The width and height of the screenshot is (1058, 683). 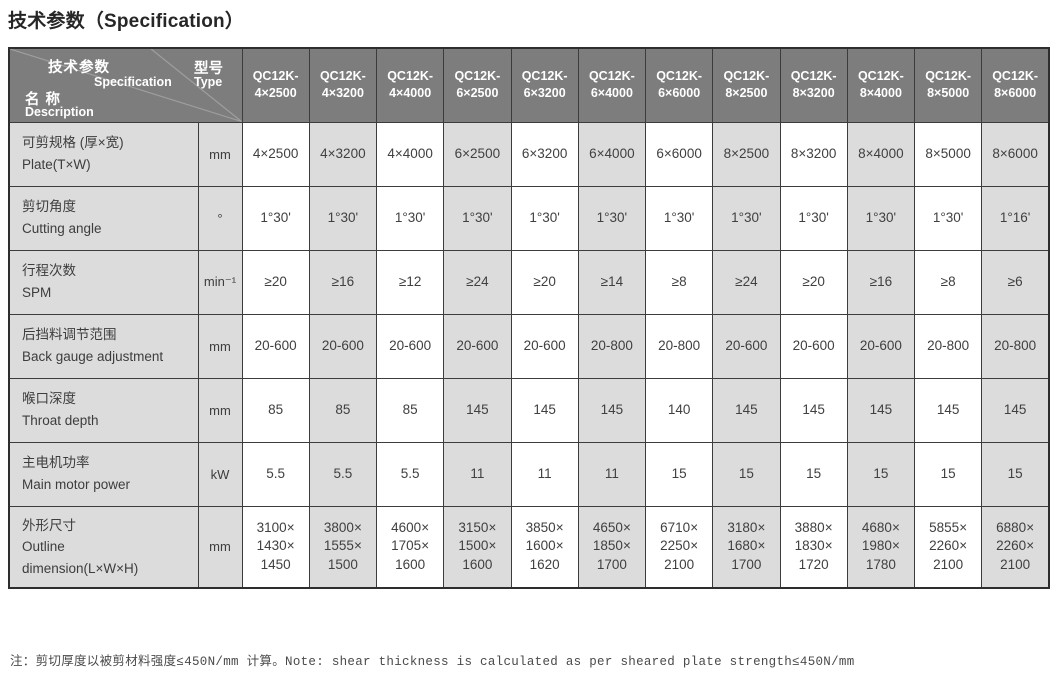 What do you see at coordinates (126, 21) in the screenshot?
I see `page-title: 技术参数（Specification）` at bounding box center [126, 21].